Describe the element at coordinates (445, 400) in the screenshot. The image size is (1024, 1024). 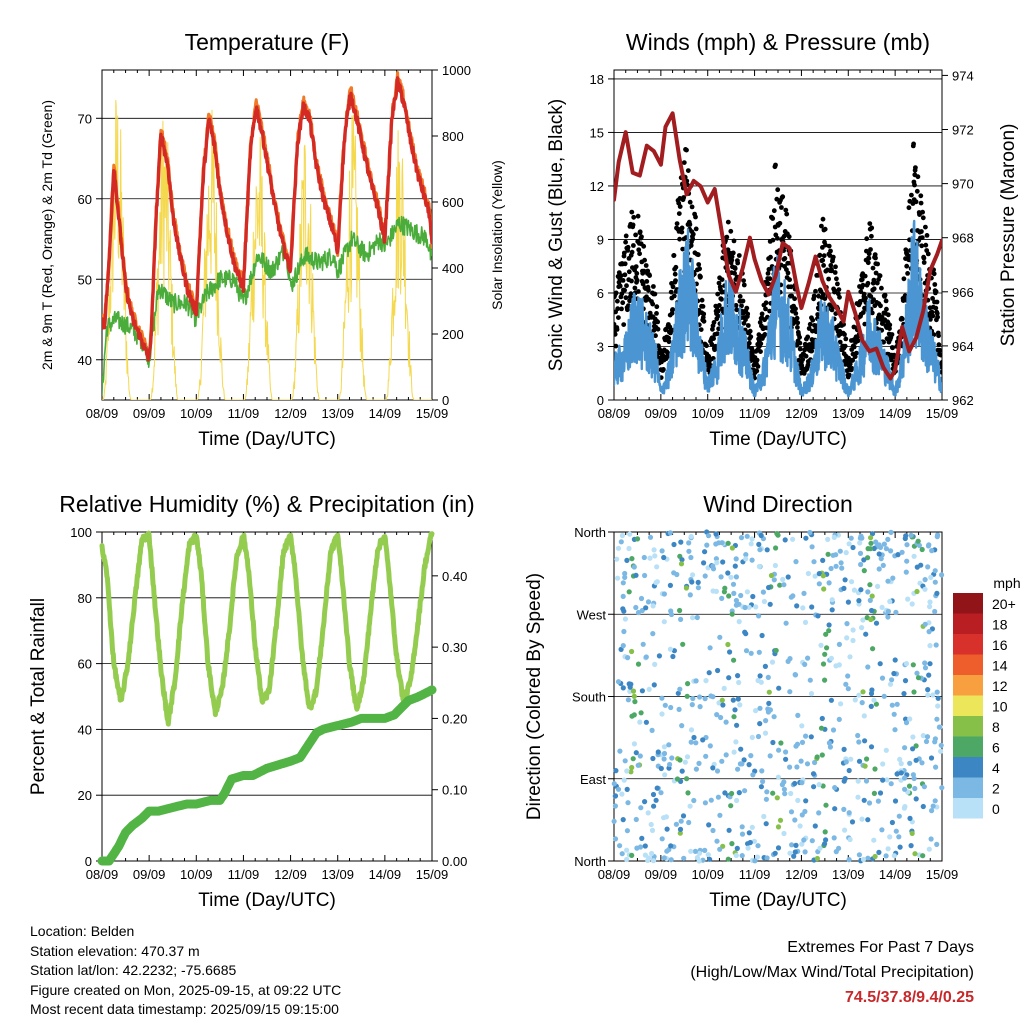
I see `y2-tick-label: 0` at that location.